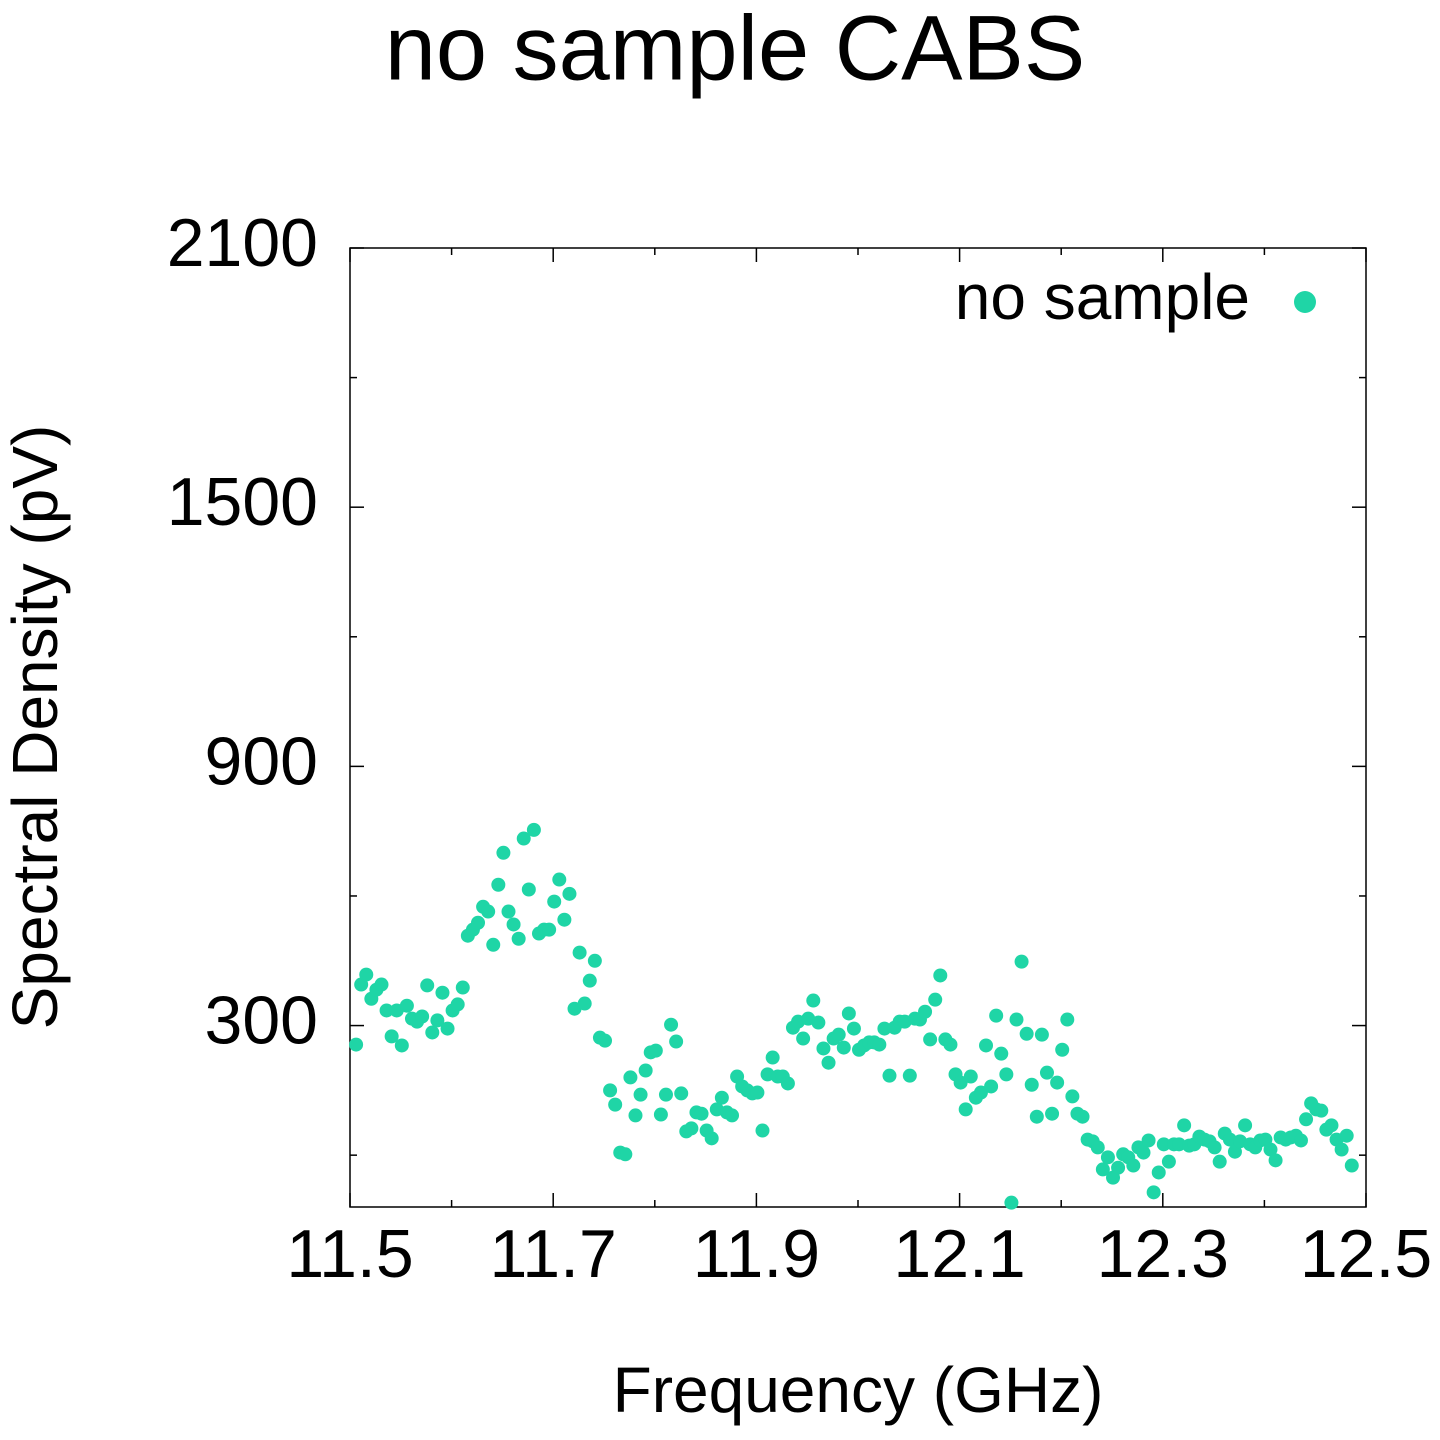 This screenshot has height=1440, width=1440. What do you see at coordinates (242, 243) in the screenshot?
I see `y-tick-label: 2100` at bounding box center [242, 243].